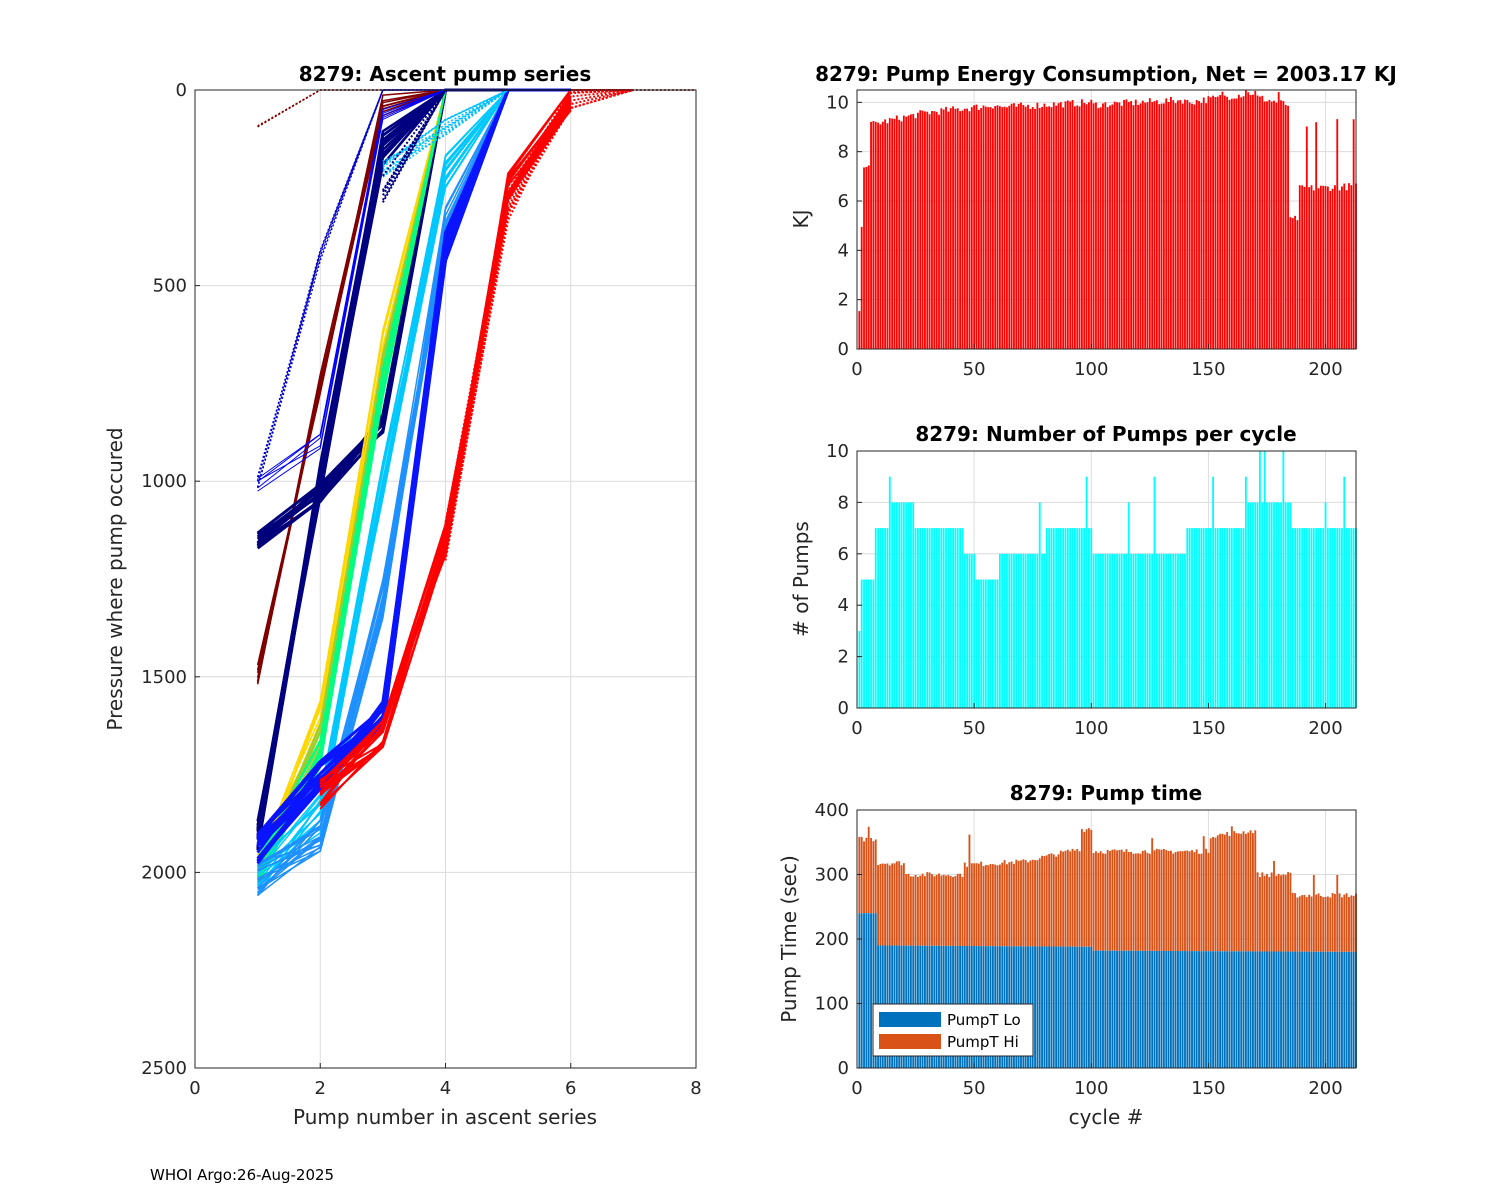 This screenshot has width=1500, height=1200. What do you see at coordinates (843, 250) in the screenshot?
I see `y-tick-label: 4` at bounding box center [843, 250].